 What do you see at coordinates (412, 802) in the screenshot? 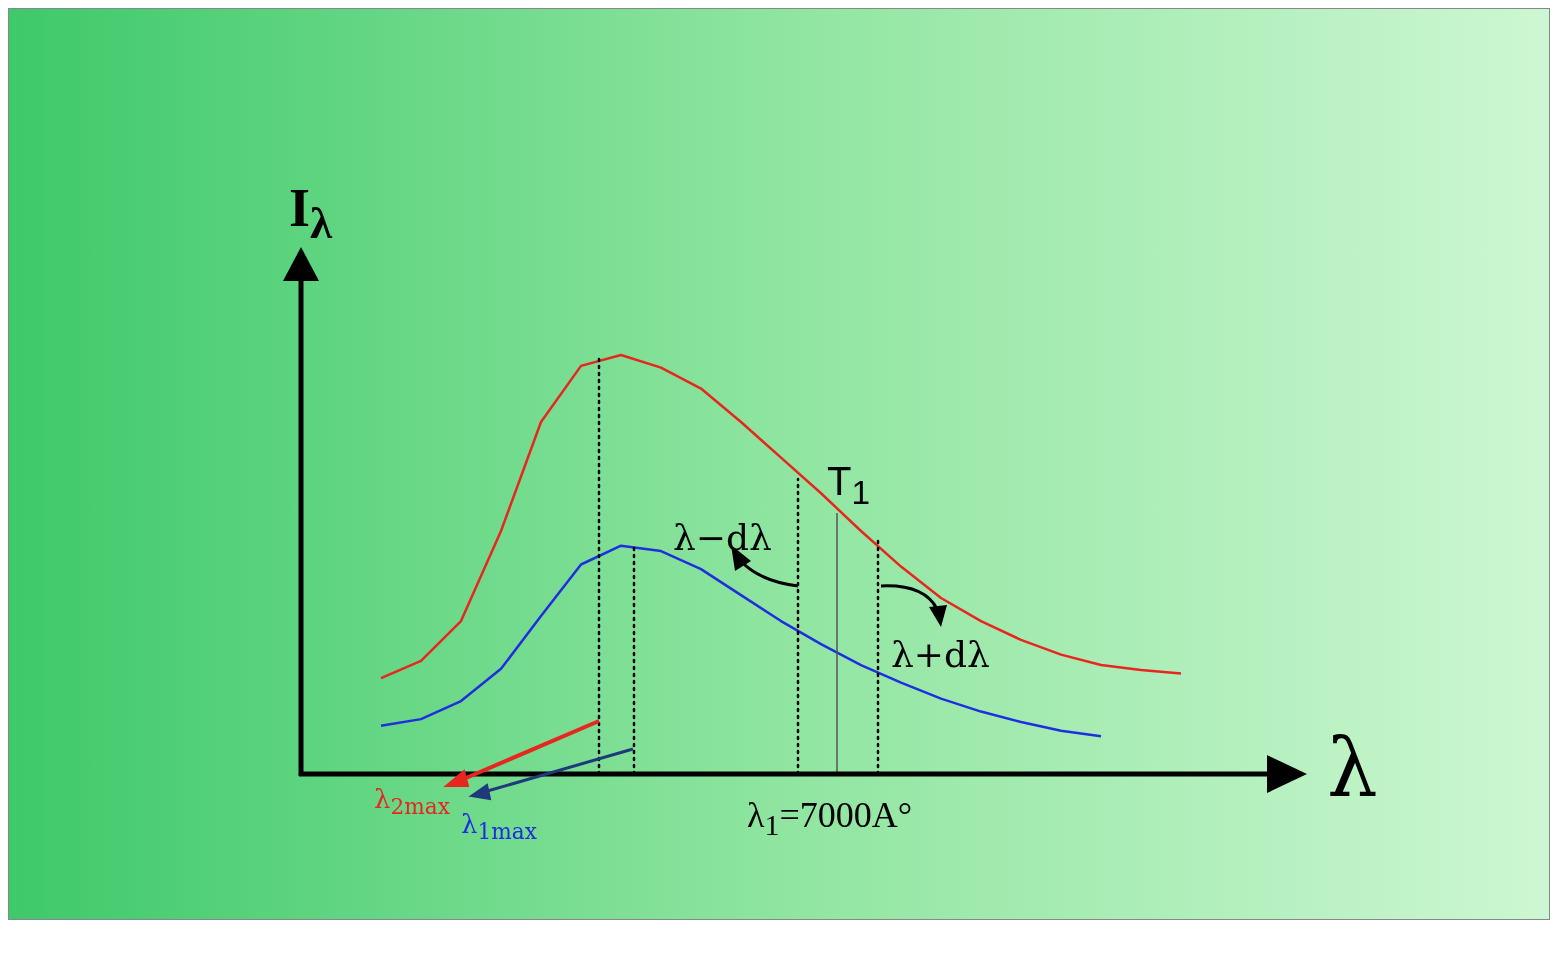
I see `text: λ$_{2max}$` at bounding box center [412, 802].